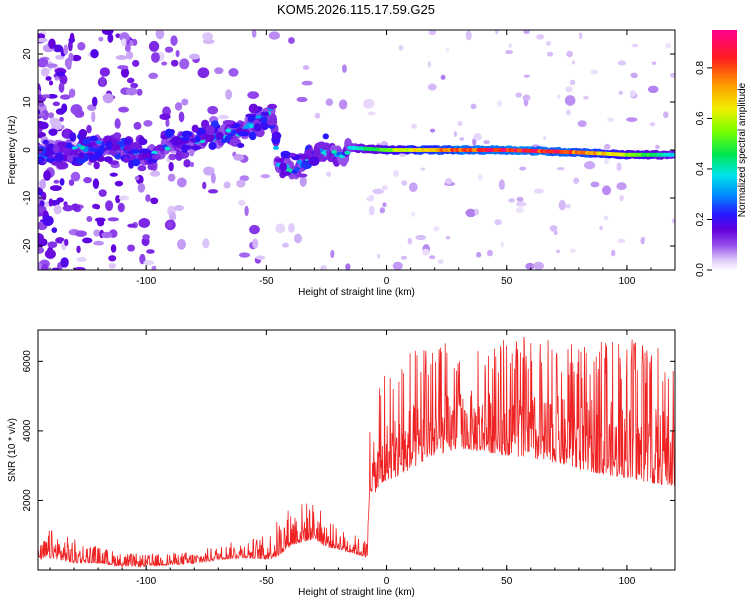 Image resolution: width=750 pixels, height=600 pixels. I want to click on snr-y-tick-label: 6000, so click(27, 361).